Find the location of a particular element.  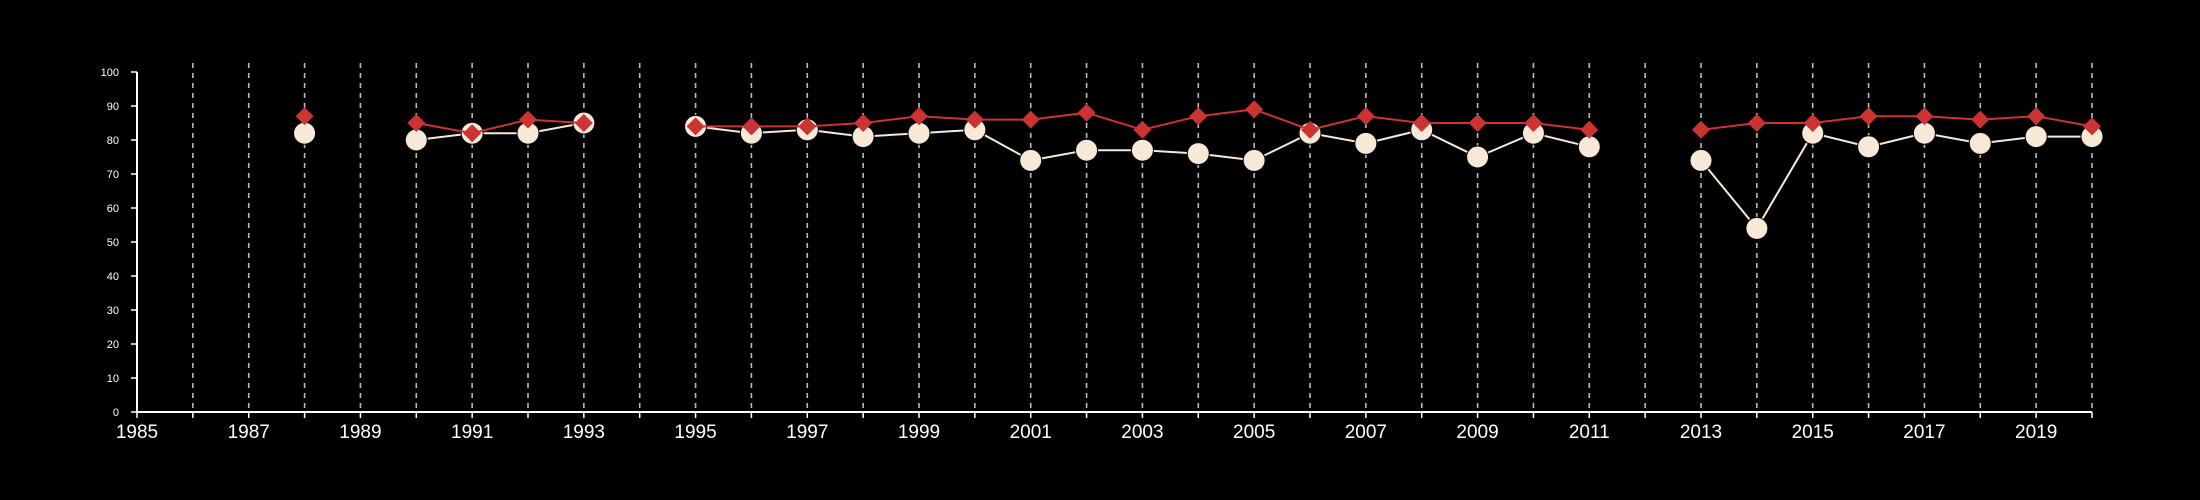

x-tick-label: 1985 is located at coordinates (137, 432).